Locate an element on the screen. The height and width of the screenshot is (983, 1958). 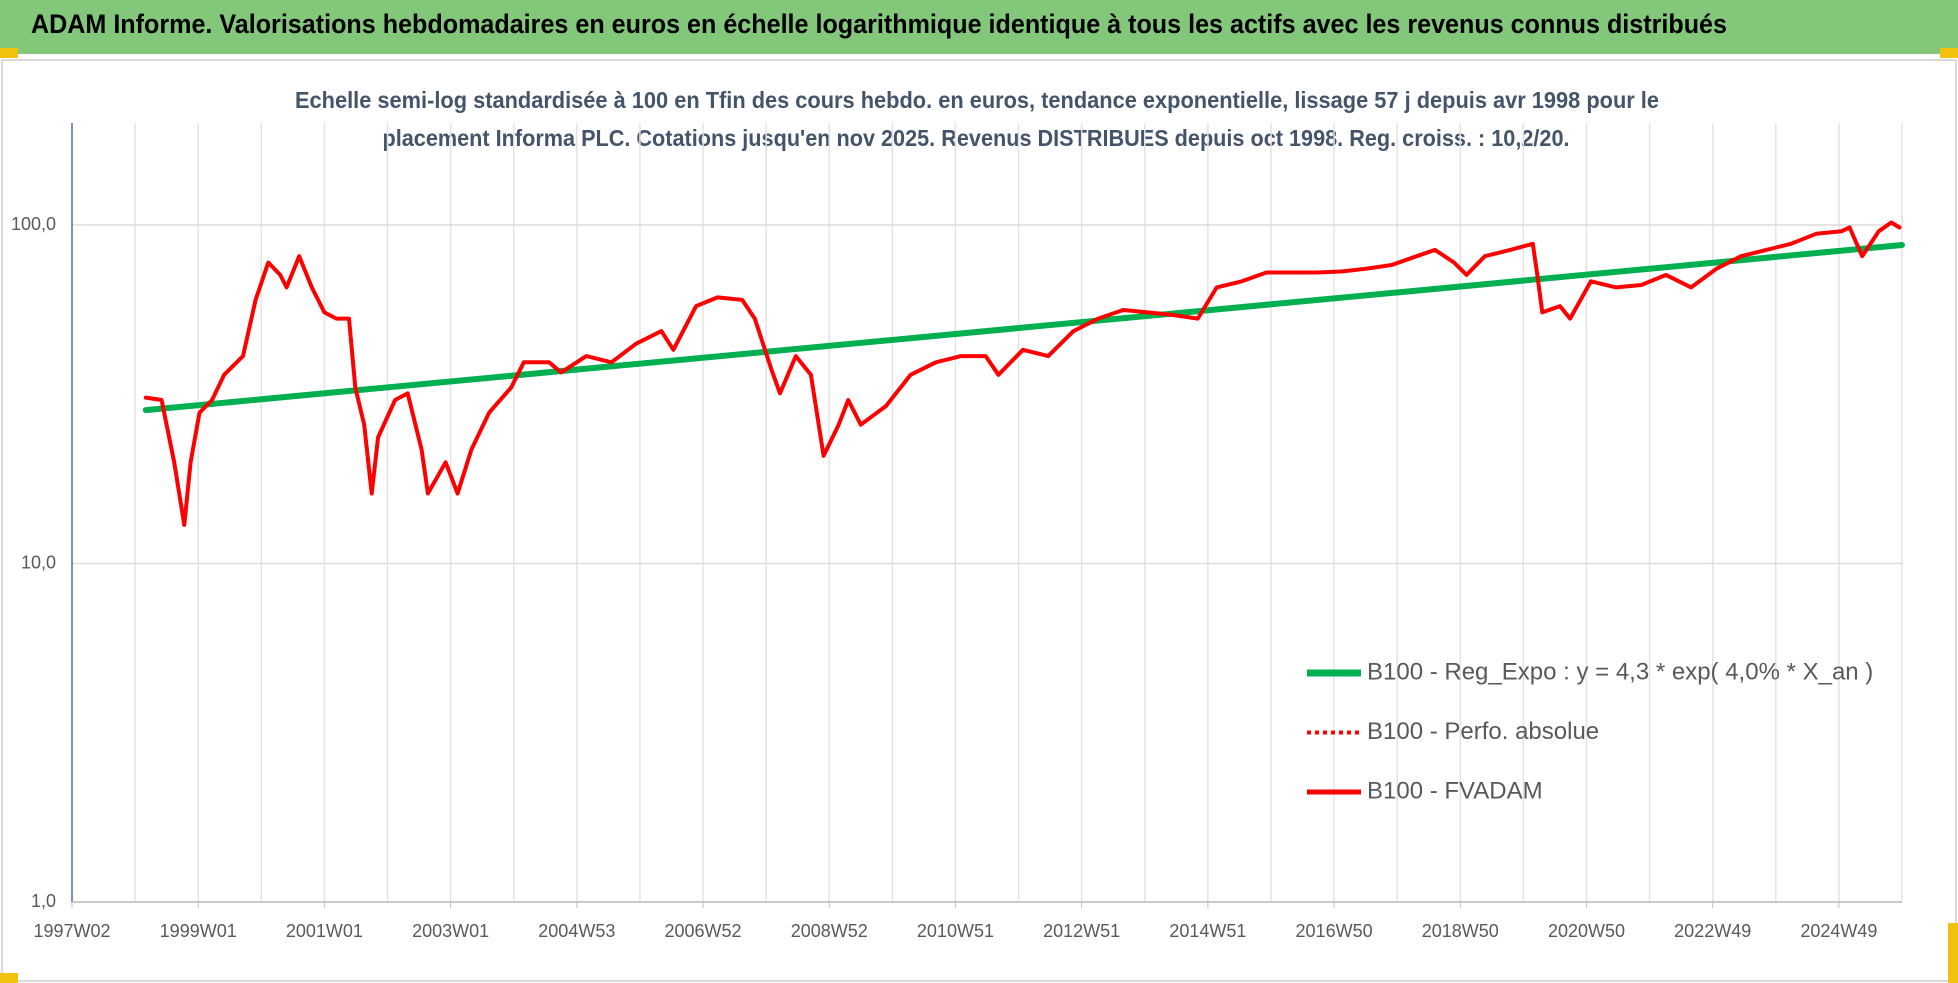
y-tick-label: 10,0 is located at coordinates (38, 562).